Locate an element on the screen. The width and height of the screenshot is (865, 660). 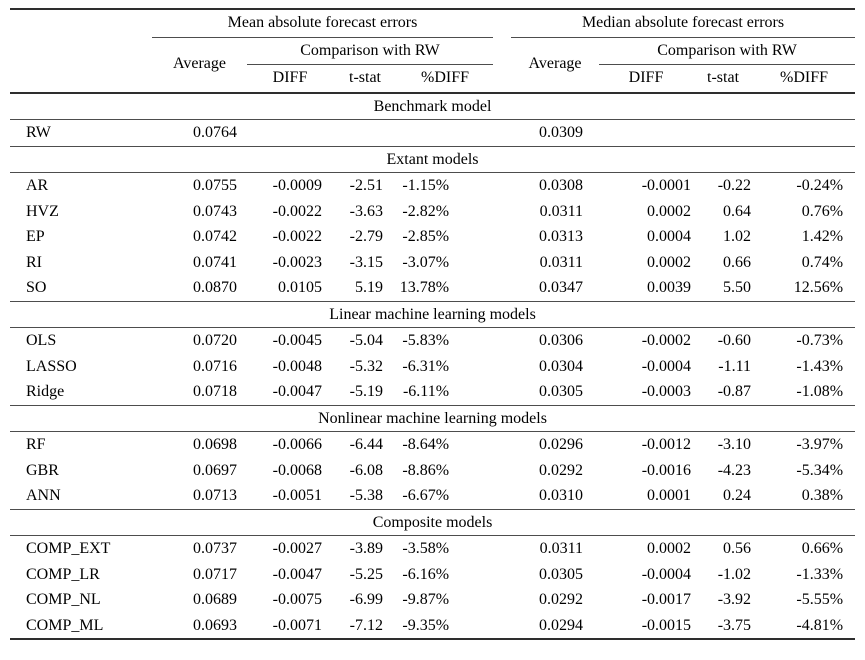
mean-diff-value: 0.0105 is located at coordinates (290, 288).